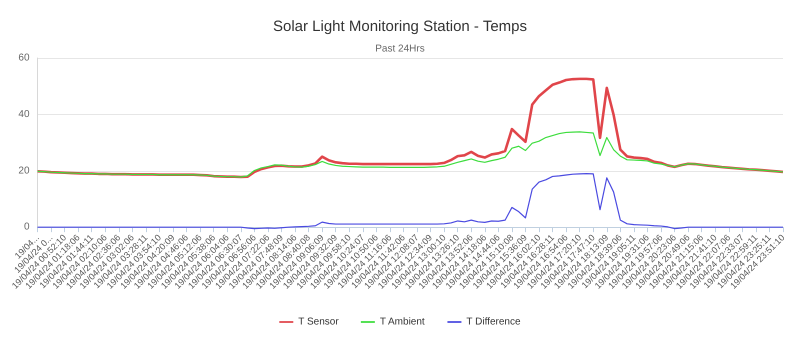 The image size is (800, 348). Describe the element at coordinates (400, 49) in the screenshot. I see `chart-subtitle: Past 24Hrs` at that location.